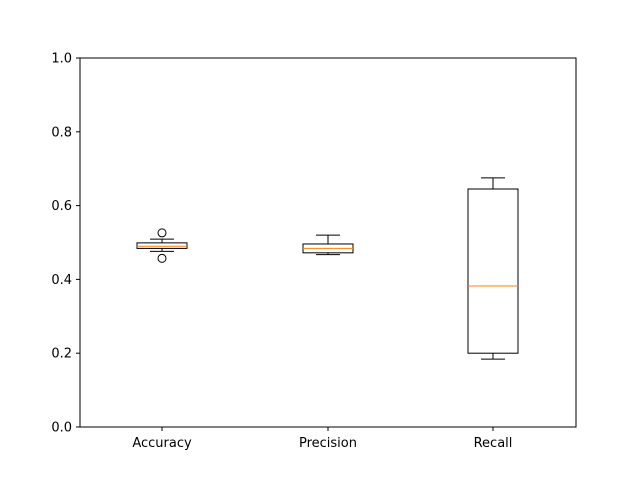 This screenshot has height=480, width=640. I want to click on y-tick-label: 0.8, so click(61, 132).